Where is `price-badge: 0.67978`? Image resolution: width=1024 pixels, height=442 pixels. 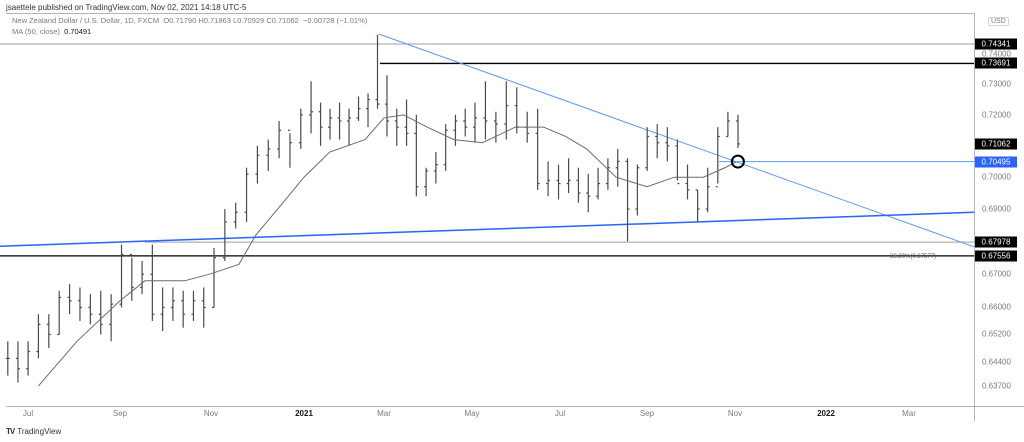 price-badge: 0.67978 is located at coordinates (996, 242).